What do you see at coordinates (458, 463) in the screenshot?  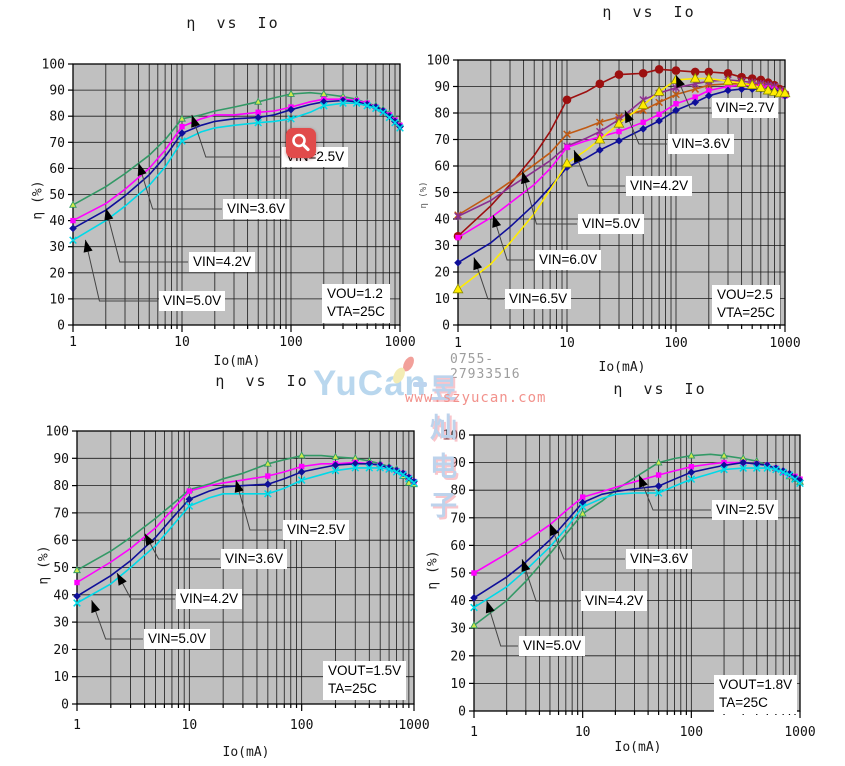 I see `y-tick-label: 90` at bounding box center [458, 463].